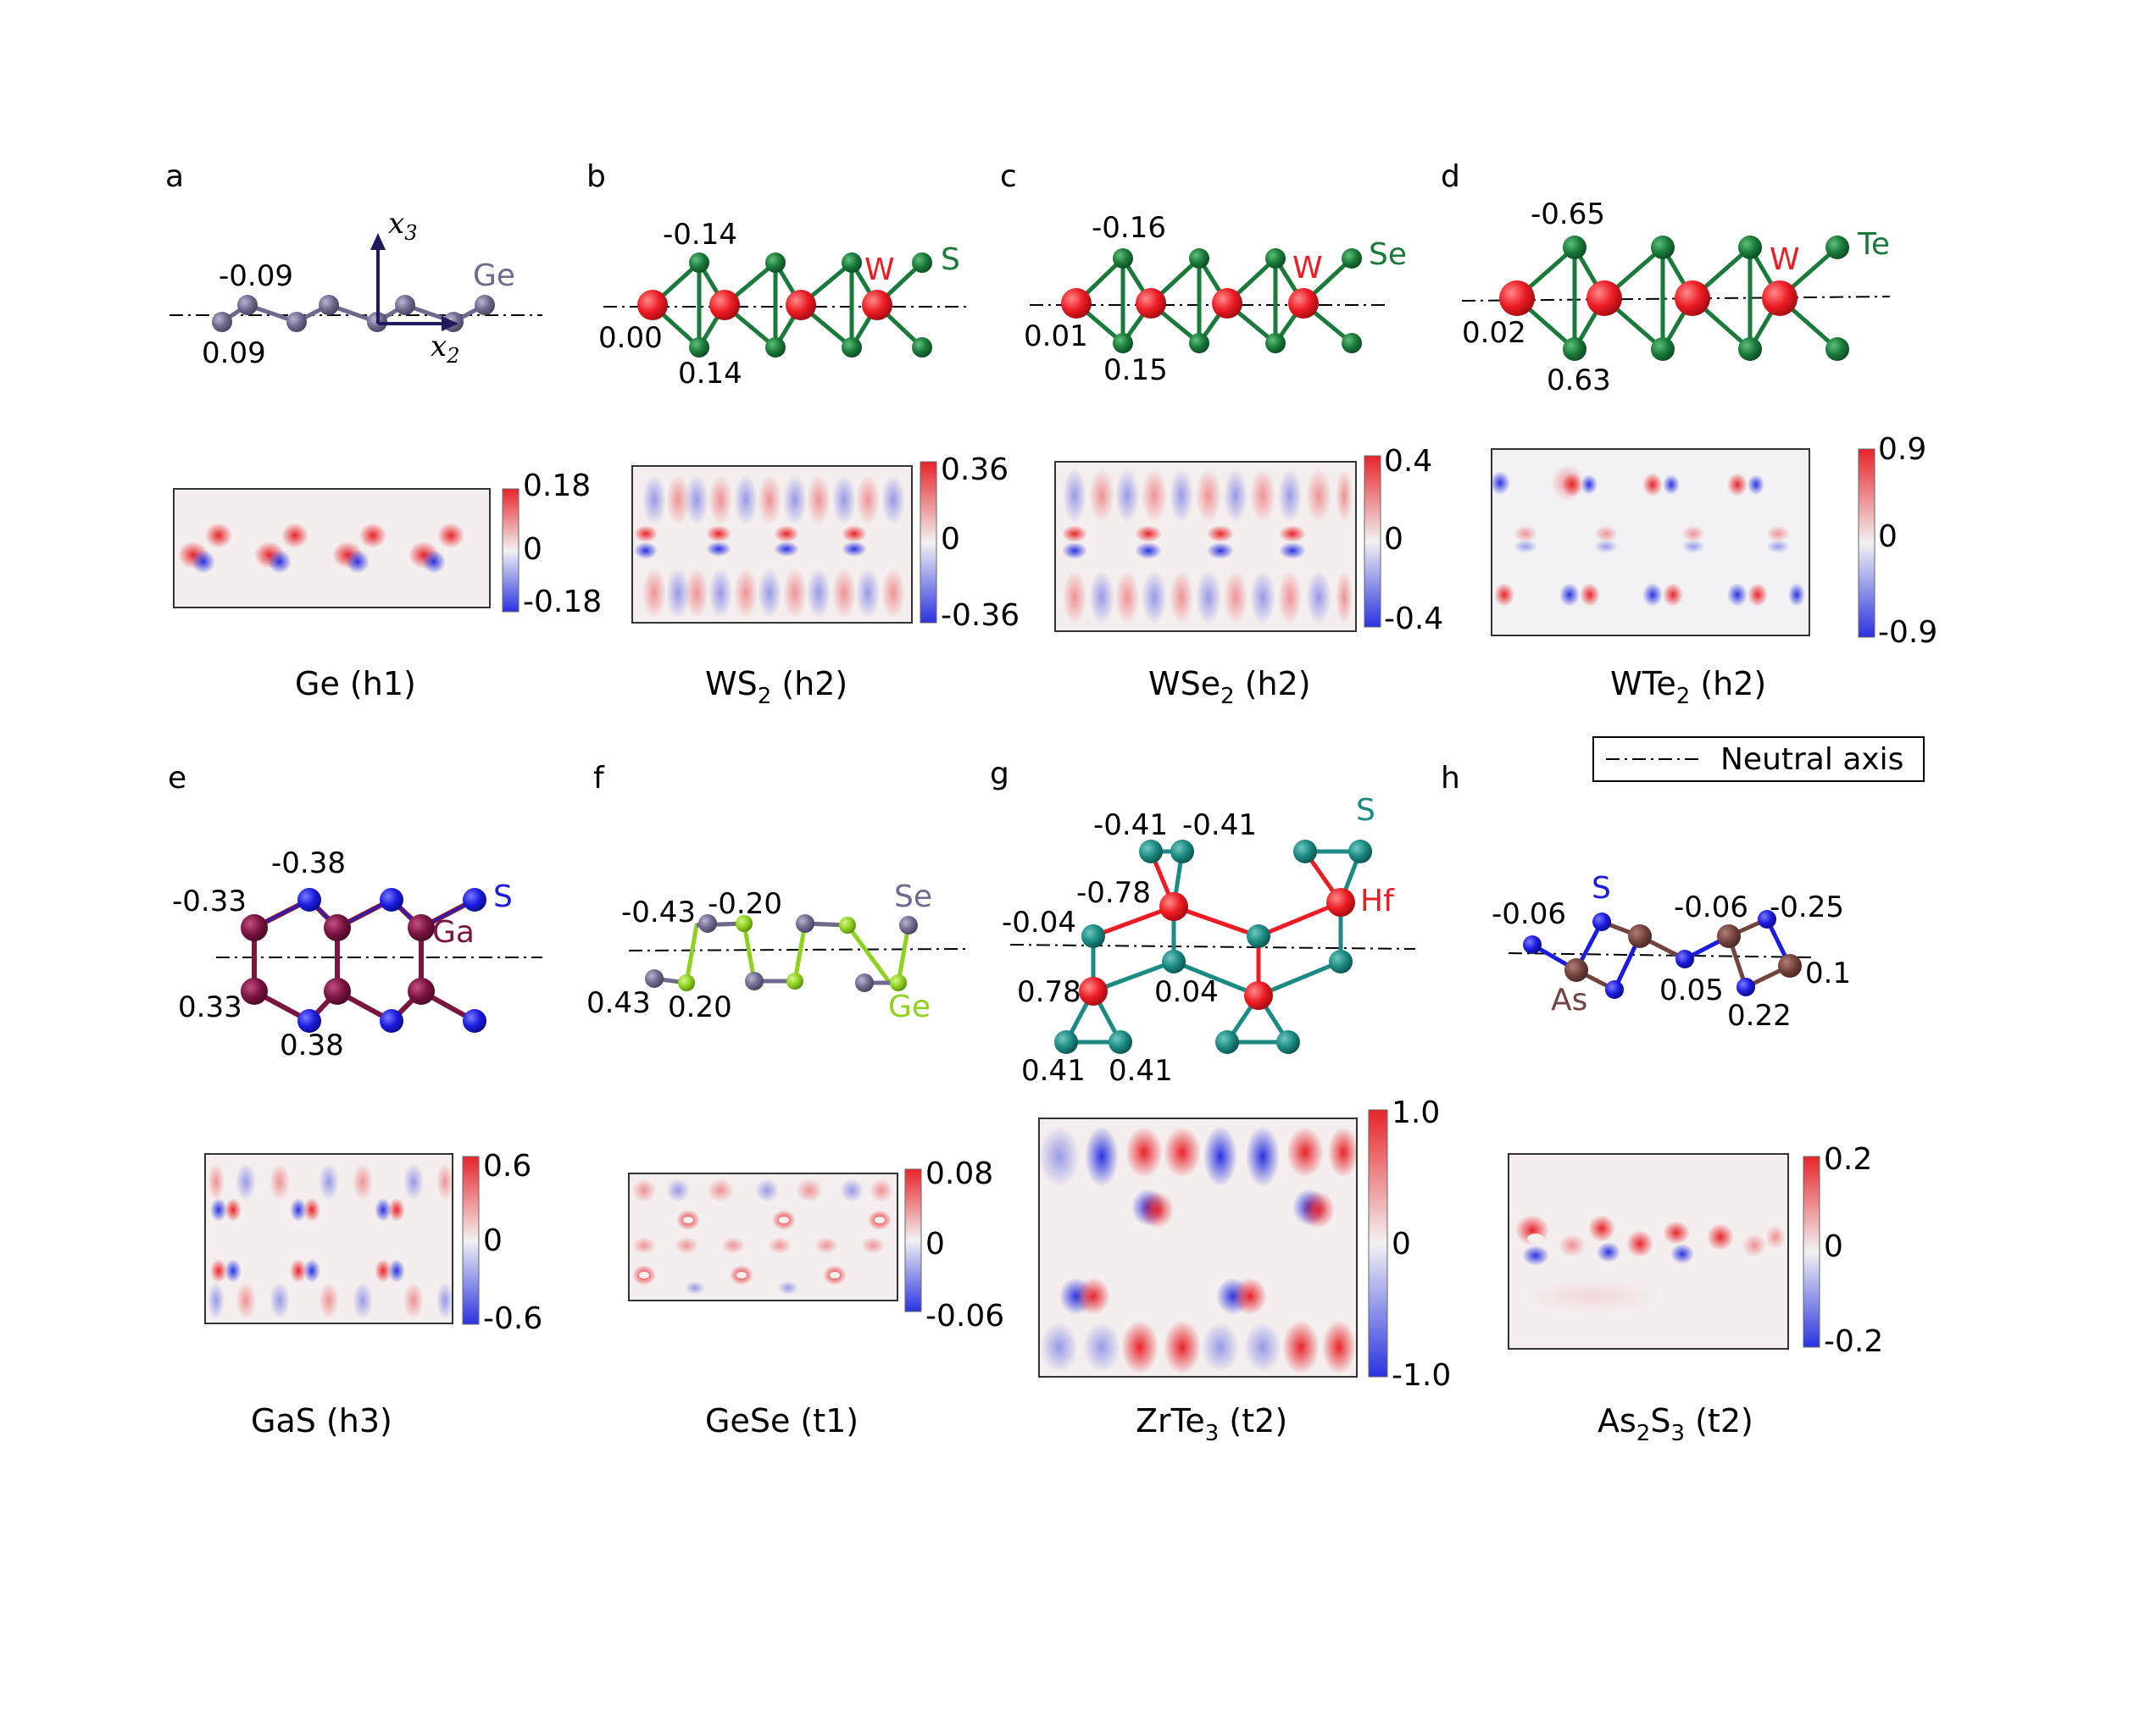  Describe the element at coordinates (1848, 1159) in the screenshot. I see `colorbar-tick: 0.2` at that location.